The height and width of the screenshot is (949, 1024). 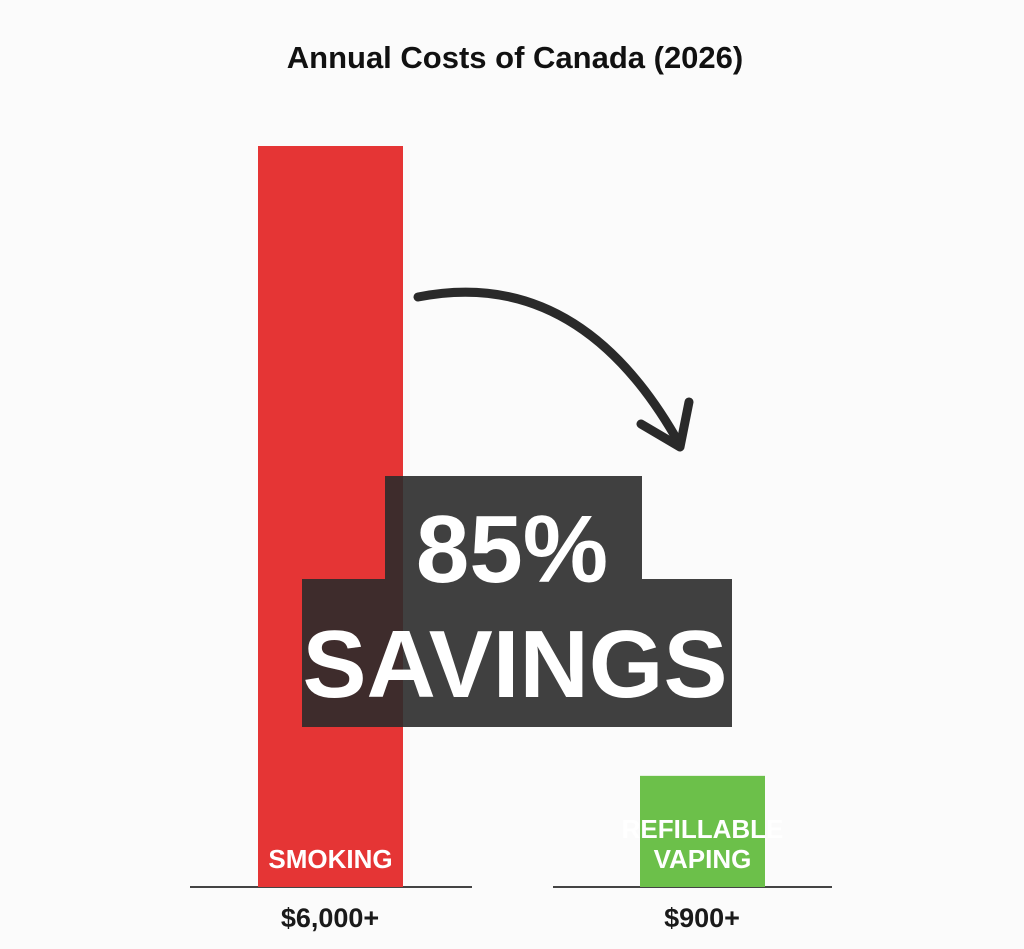 I want to click on savings-arrow, so click(x=549, y=368).